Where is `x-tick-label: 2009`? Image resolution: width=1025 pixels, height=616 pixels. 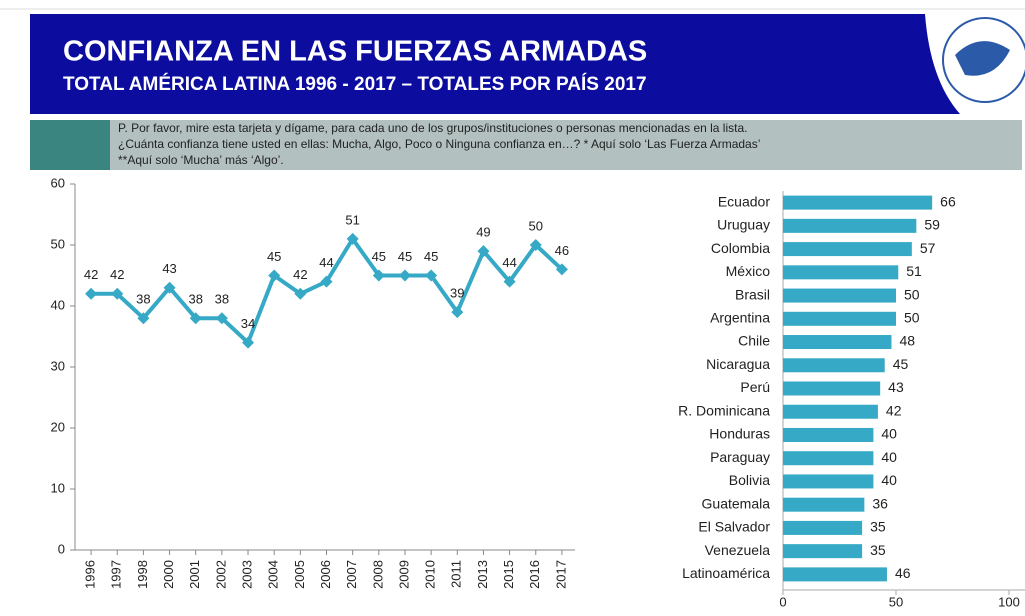 x-tick-label: 2009 is located at coordinates (403, 574).